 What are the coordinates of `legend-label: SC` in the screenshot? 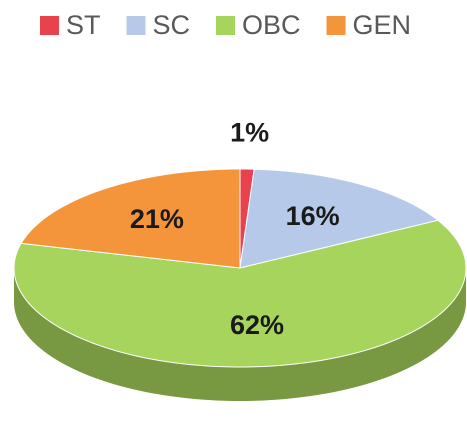 It's located at (172, 25).